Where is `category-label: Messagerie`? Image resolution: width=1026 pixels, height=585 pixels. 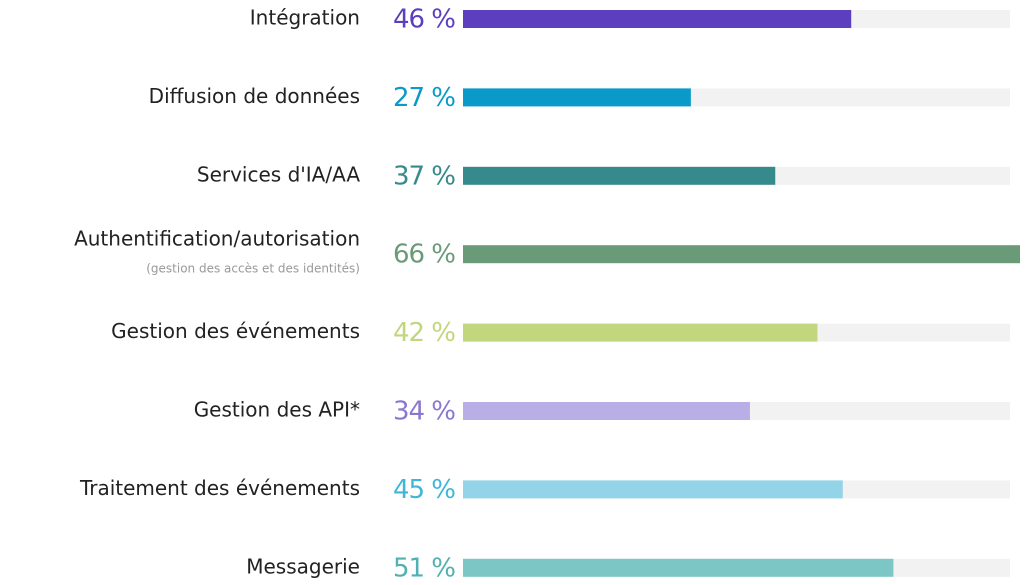 category-label: Messagerie is located at coordinates (303, 566).